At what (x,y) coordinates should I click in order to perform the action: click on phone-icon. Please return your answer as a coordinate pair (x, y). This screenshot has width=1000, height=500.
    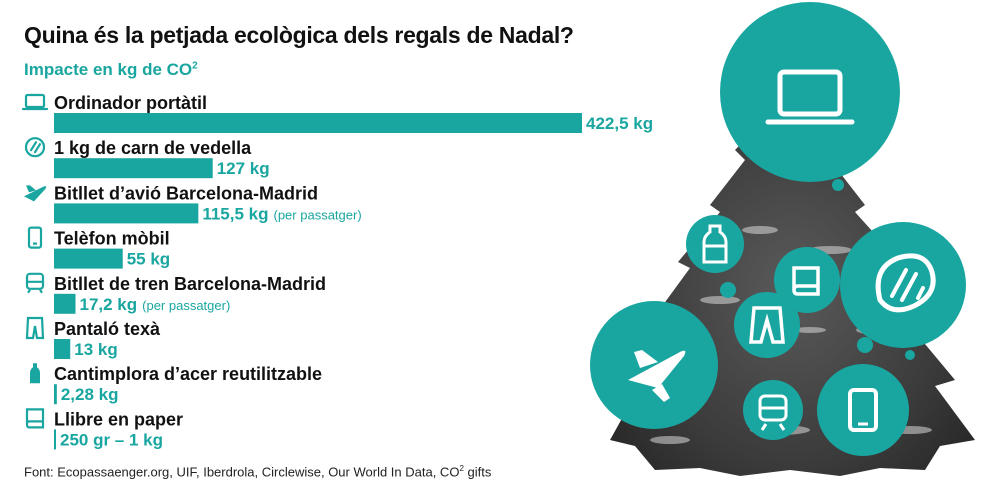
    Looking at the image, I should click on (35, 237).